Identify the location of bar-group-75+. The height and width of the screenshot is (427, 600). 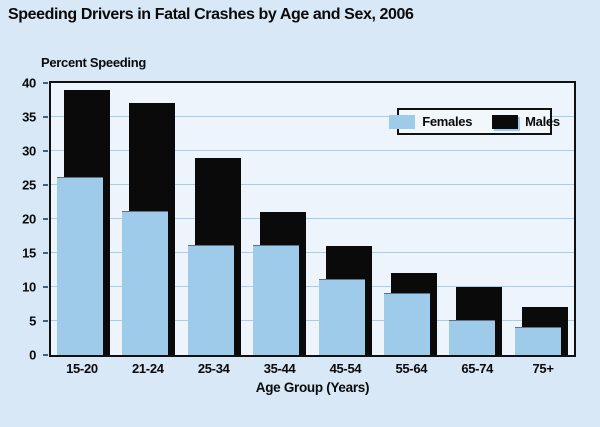
(541, 219).